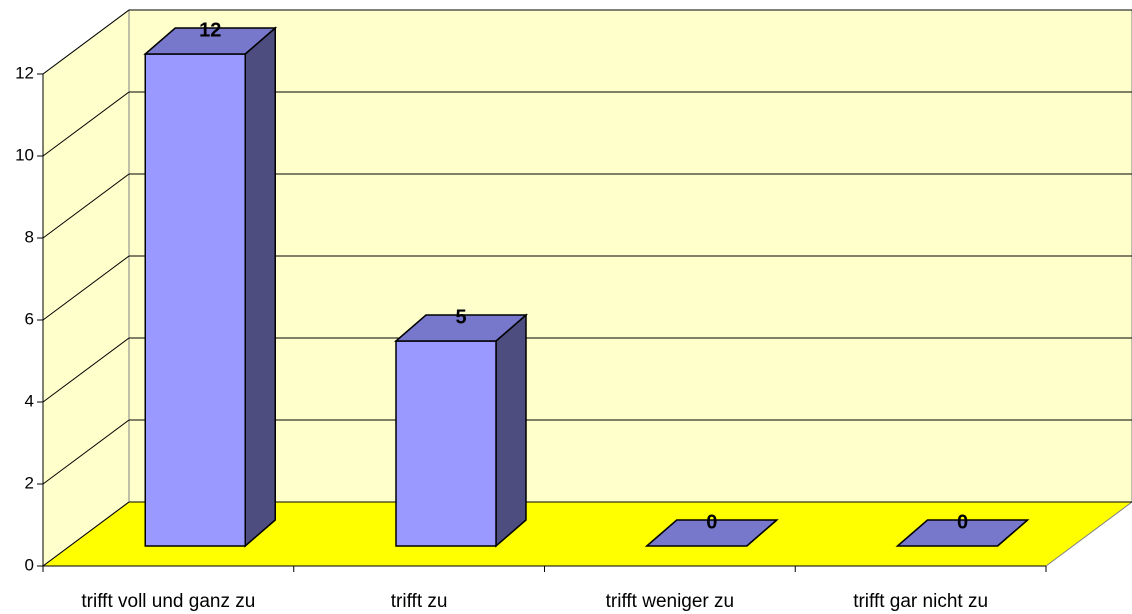 The height and width of the screenshot is (614, 1132). I want to click on y-tick-label: 4, so click(29, 400).